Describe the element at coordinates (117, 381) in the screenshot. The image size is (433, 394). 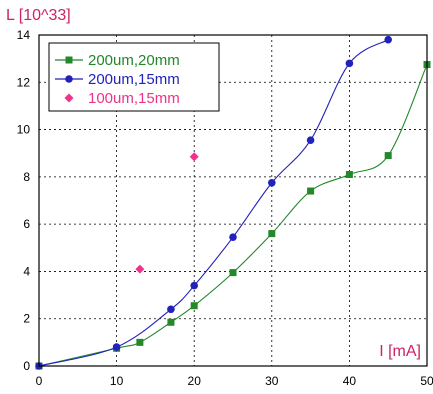
I see `x-tick-label: 10` at that location.